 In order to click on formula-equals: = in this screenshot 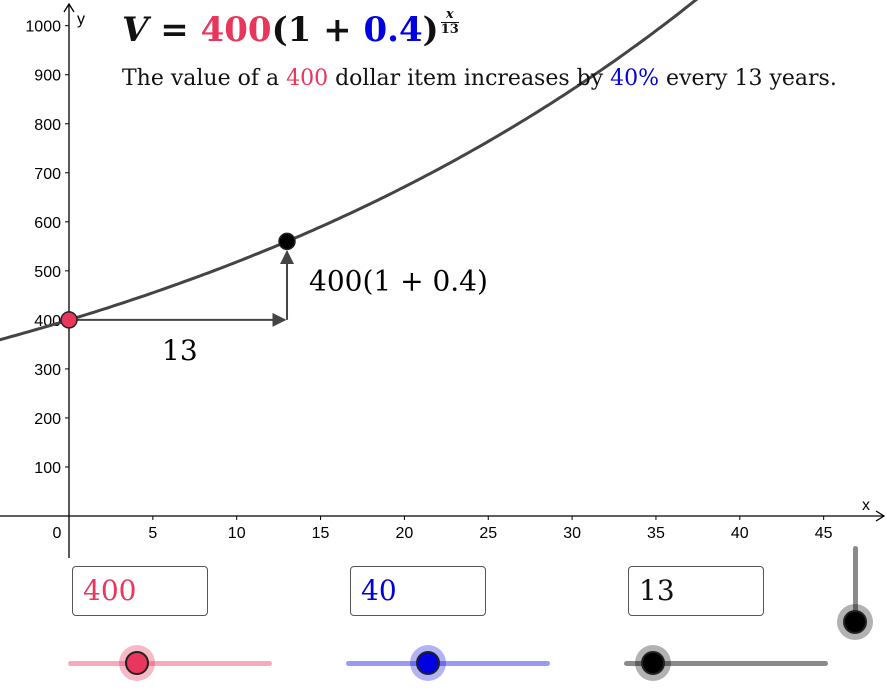, I will do `click(174, 30)`.